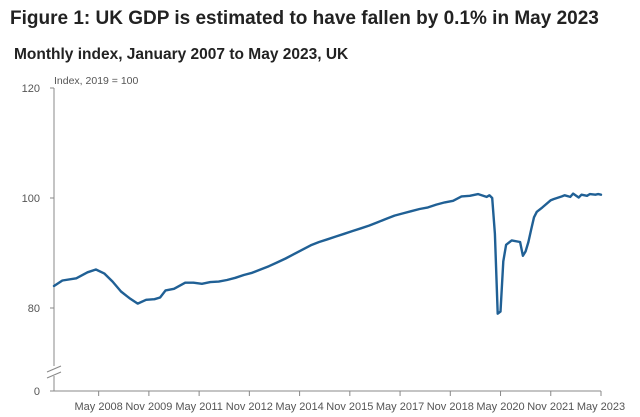 The height and width of the screenshot is (417, 640). What do you see at coordinates (299, 407) in the screenshot?
I see `x-tick-label: May 2014` at bounding box center [299, 407].